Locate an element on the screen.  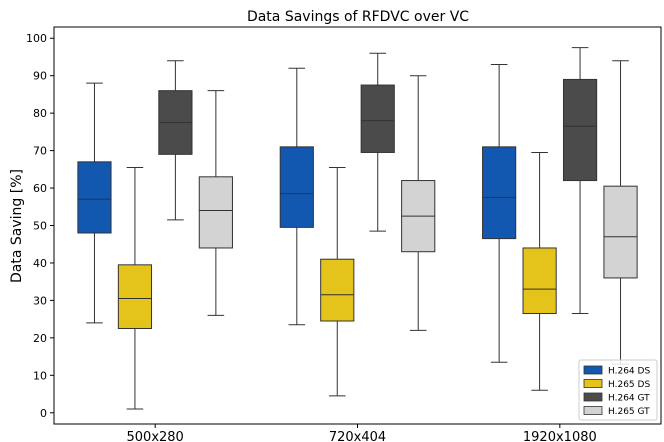
legend-label: H.265 GT is located at coordinates (629, 412).